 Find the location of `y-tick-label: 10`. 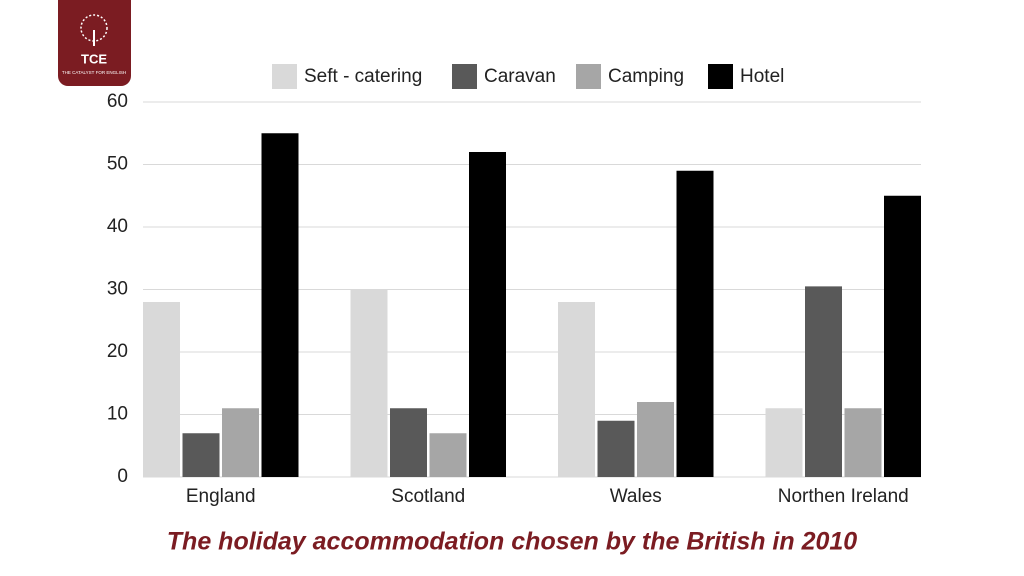

y-tick-label: 10 is located at coordinates (117, 414).